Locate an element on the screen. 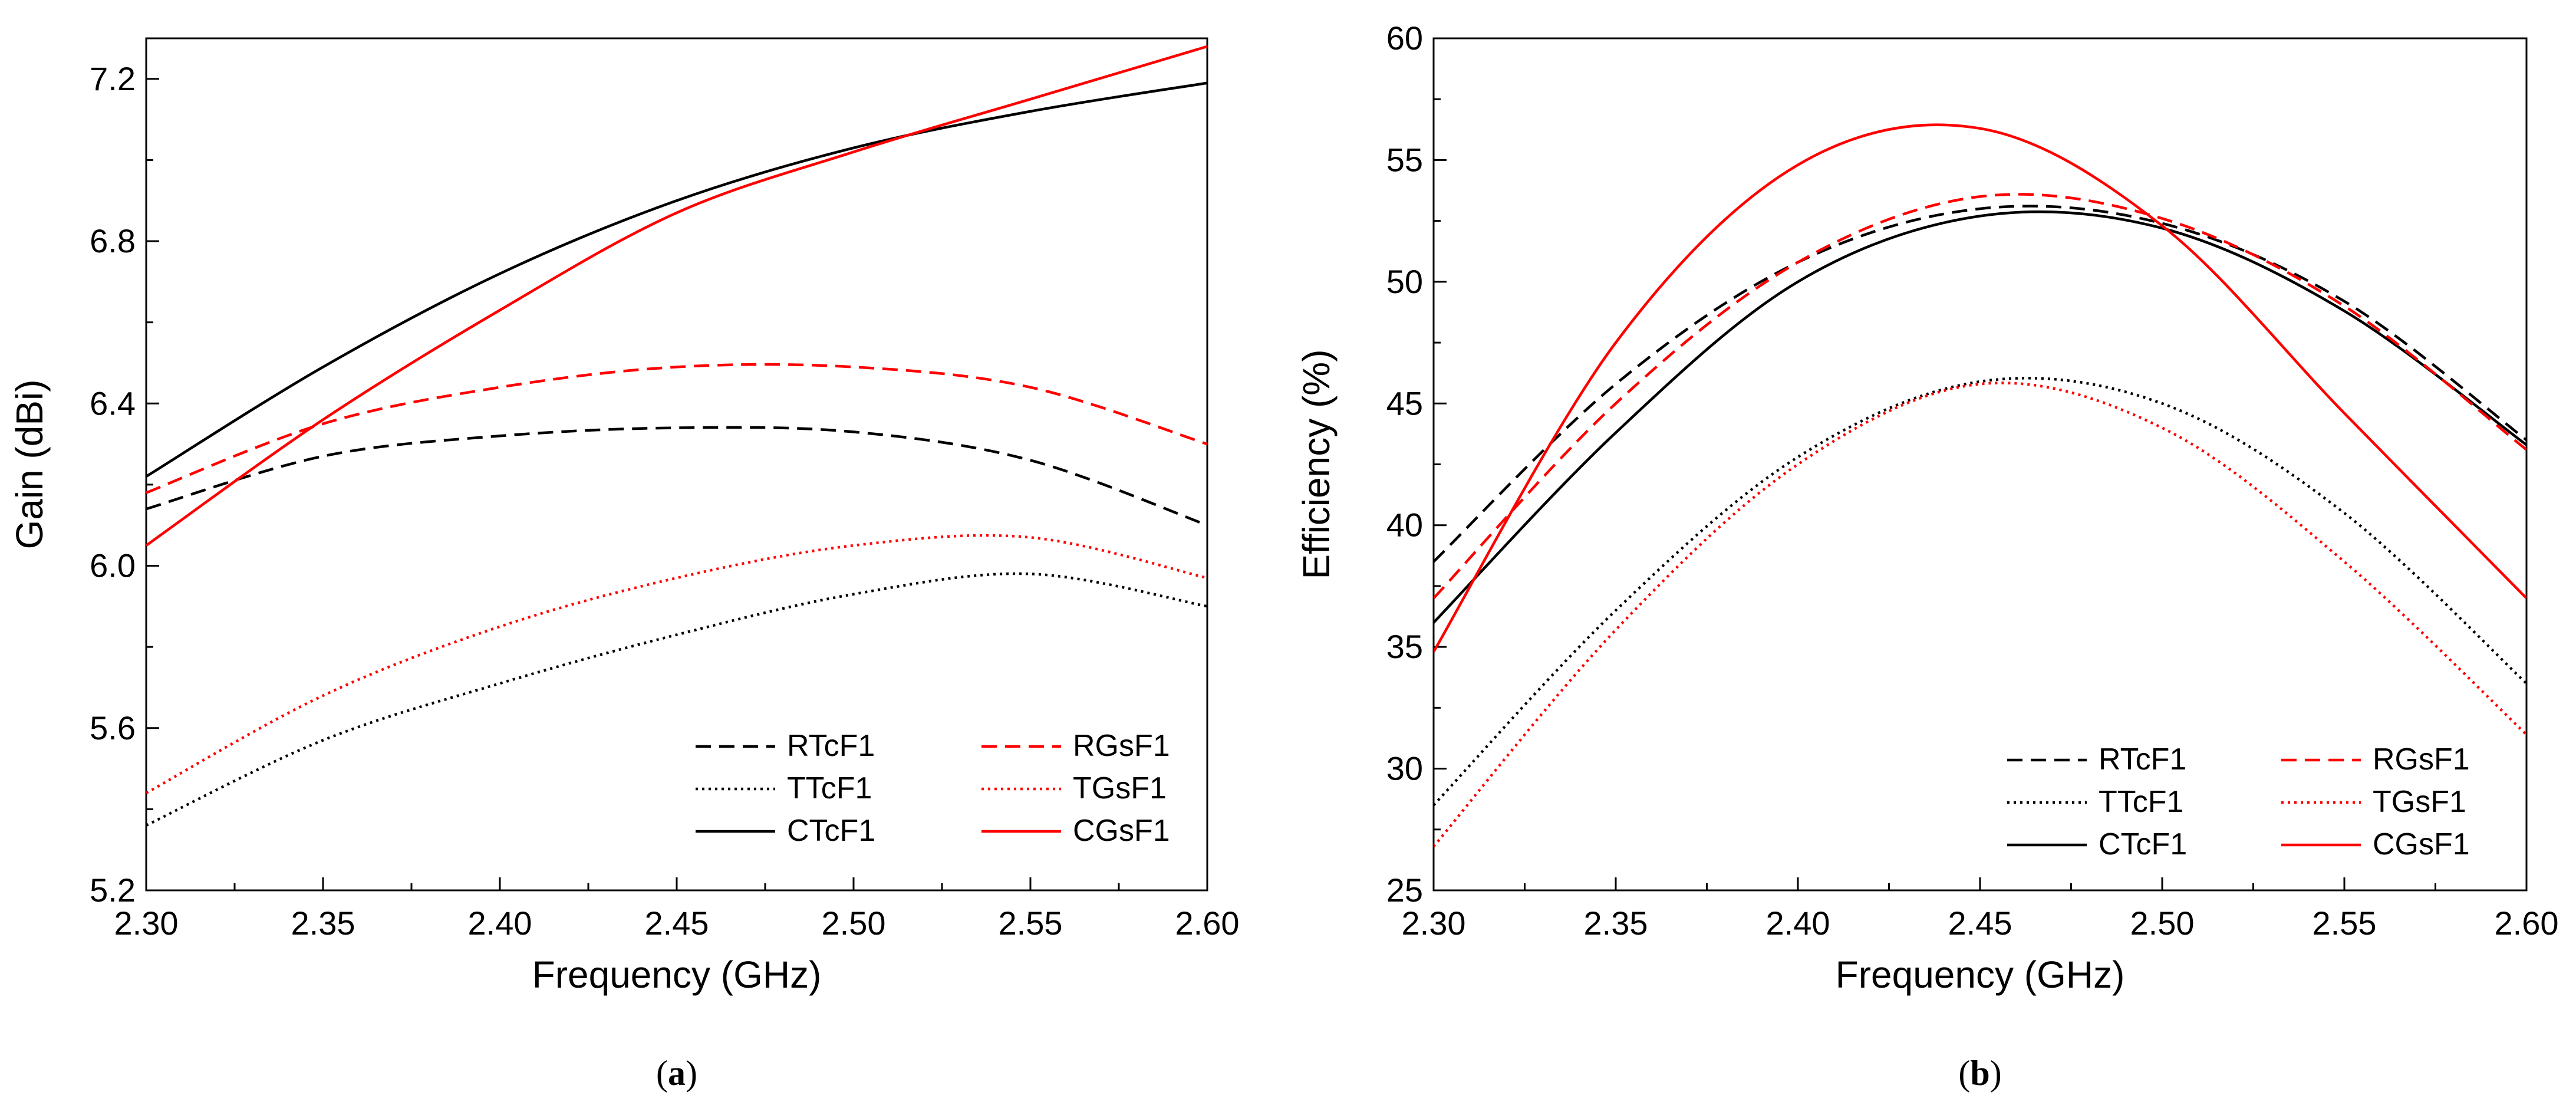  y-tick-label: 5.6 is located at coordinates (113, 727).